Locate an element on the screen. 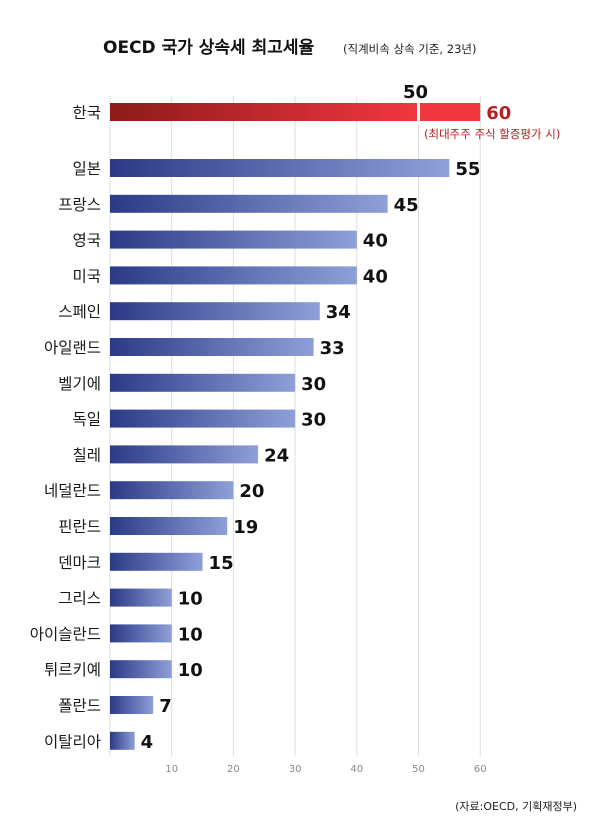  value-label: 7 is located at coordinates (165, 706).